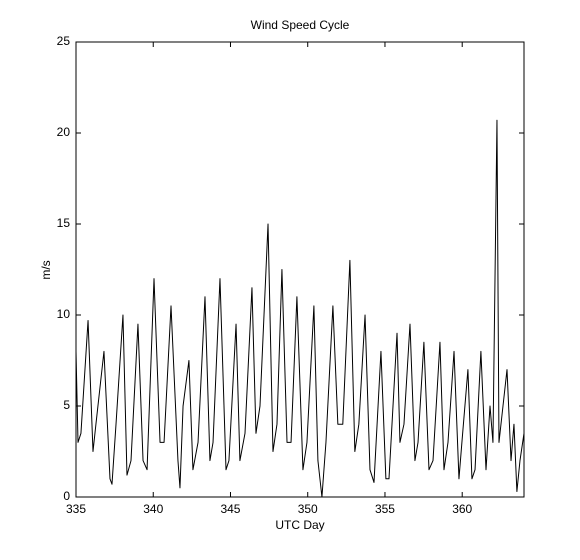  What do you see at coordinates (66, 496) in the screenshot?
I see `y-tick-label: 0` at bounding box center [66, 496].